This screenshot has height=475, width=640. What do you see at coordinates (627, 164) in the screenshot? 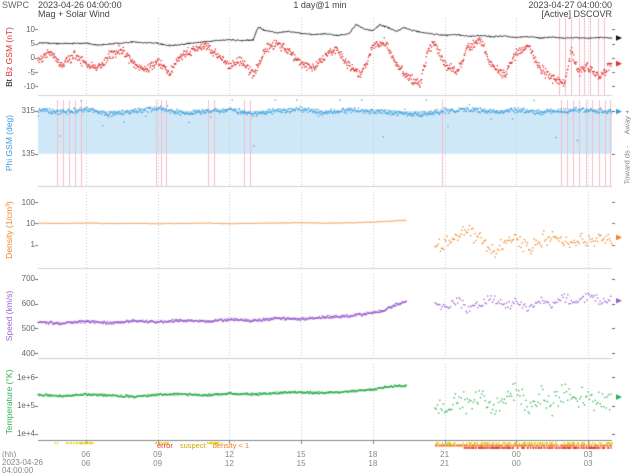
I see `right-axis-label-phi-1: Toward ds -` at bounding box center [627, 164].